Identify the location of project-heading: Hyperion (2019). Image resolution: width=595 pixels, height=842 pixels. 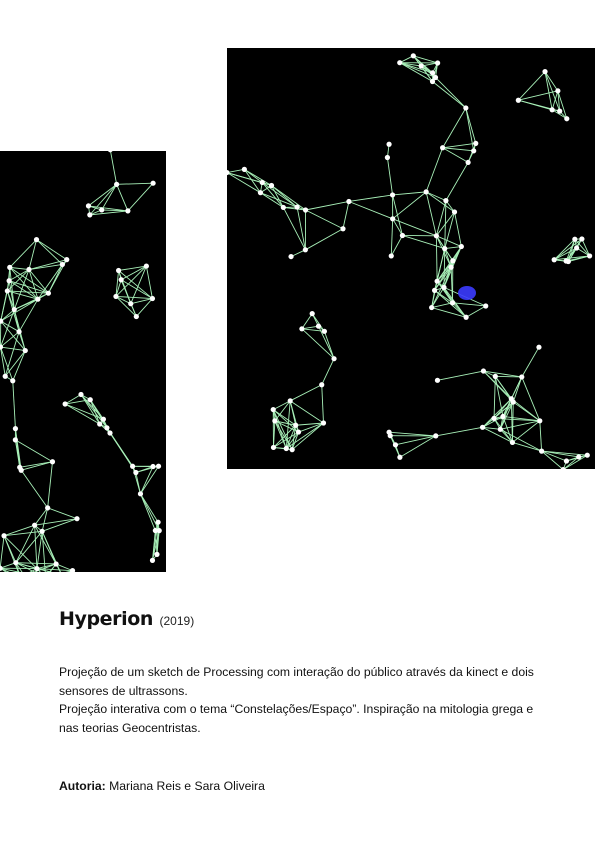
(126, 619).